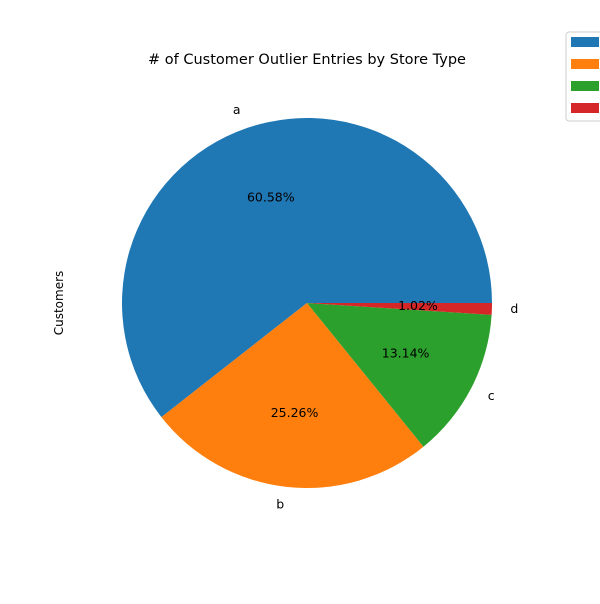  Describe the element at coordinates (418, 305) in the screenshot. I see `percent-label-d: 1.02%` at that location.